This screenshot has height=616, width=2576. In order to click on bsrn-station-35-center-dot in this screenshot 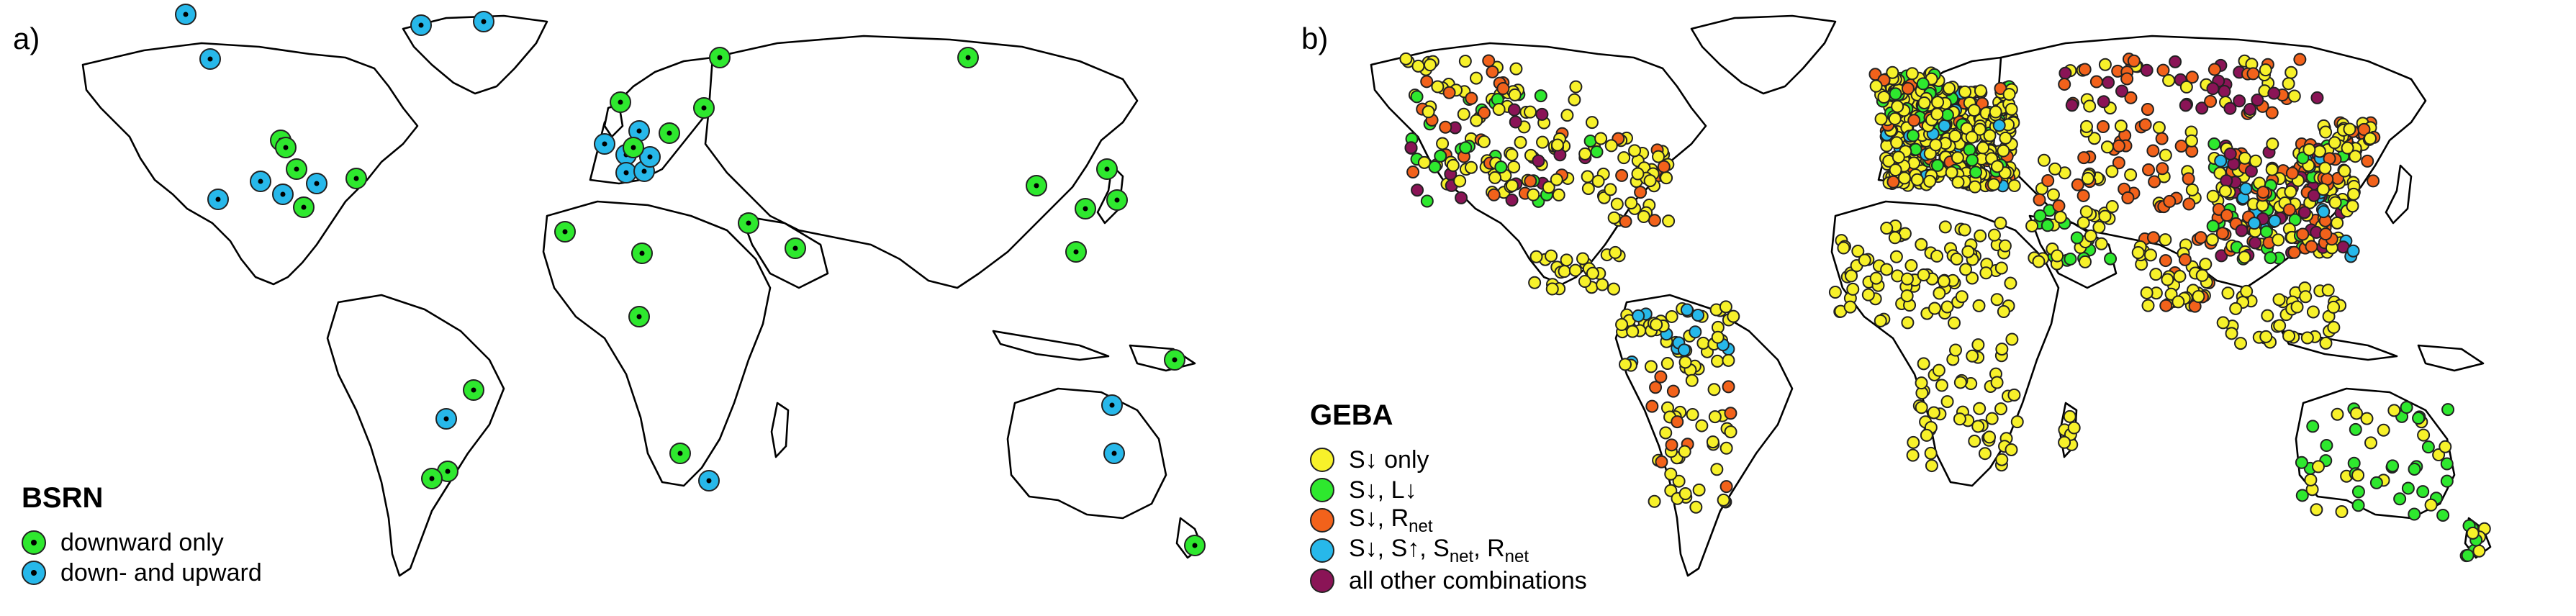, I will do `click(1175, 360)`.